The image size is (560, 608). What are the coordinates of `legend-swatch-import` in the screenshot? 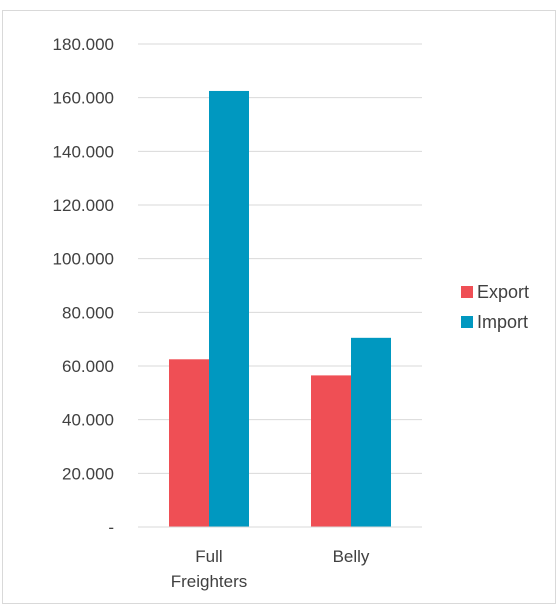 It's located at (467, 322).